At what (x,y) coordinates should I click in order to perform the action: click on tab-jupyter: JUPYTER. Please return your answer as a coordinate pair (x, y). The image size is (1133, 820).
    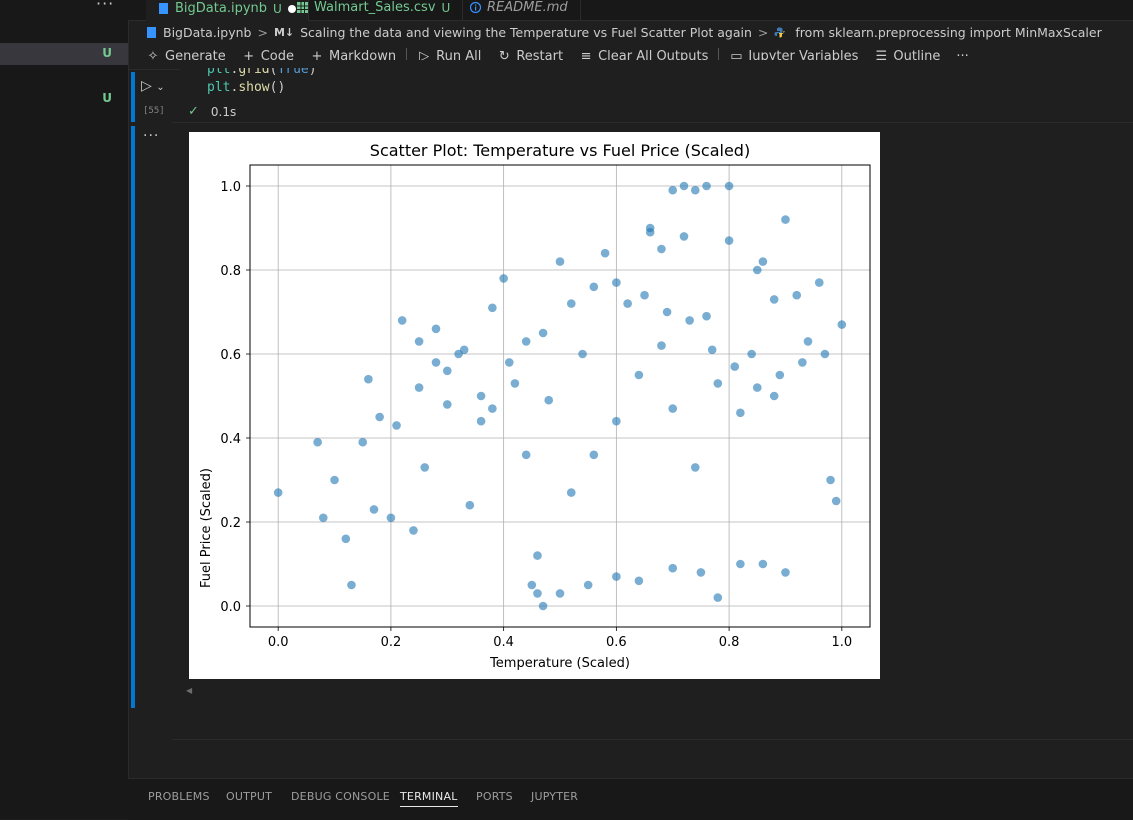
    Looking at the image, I should click on (555, 796).